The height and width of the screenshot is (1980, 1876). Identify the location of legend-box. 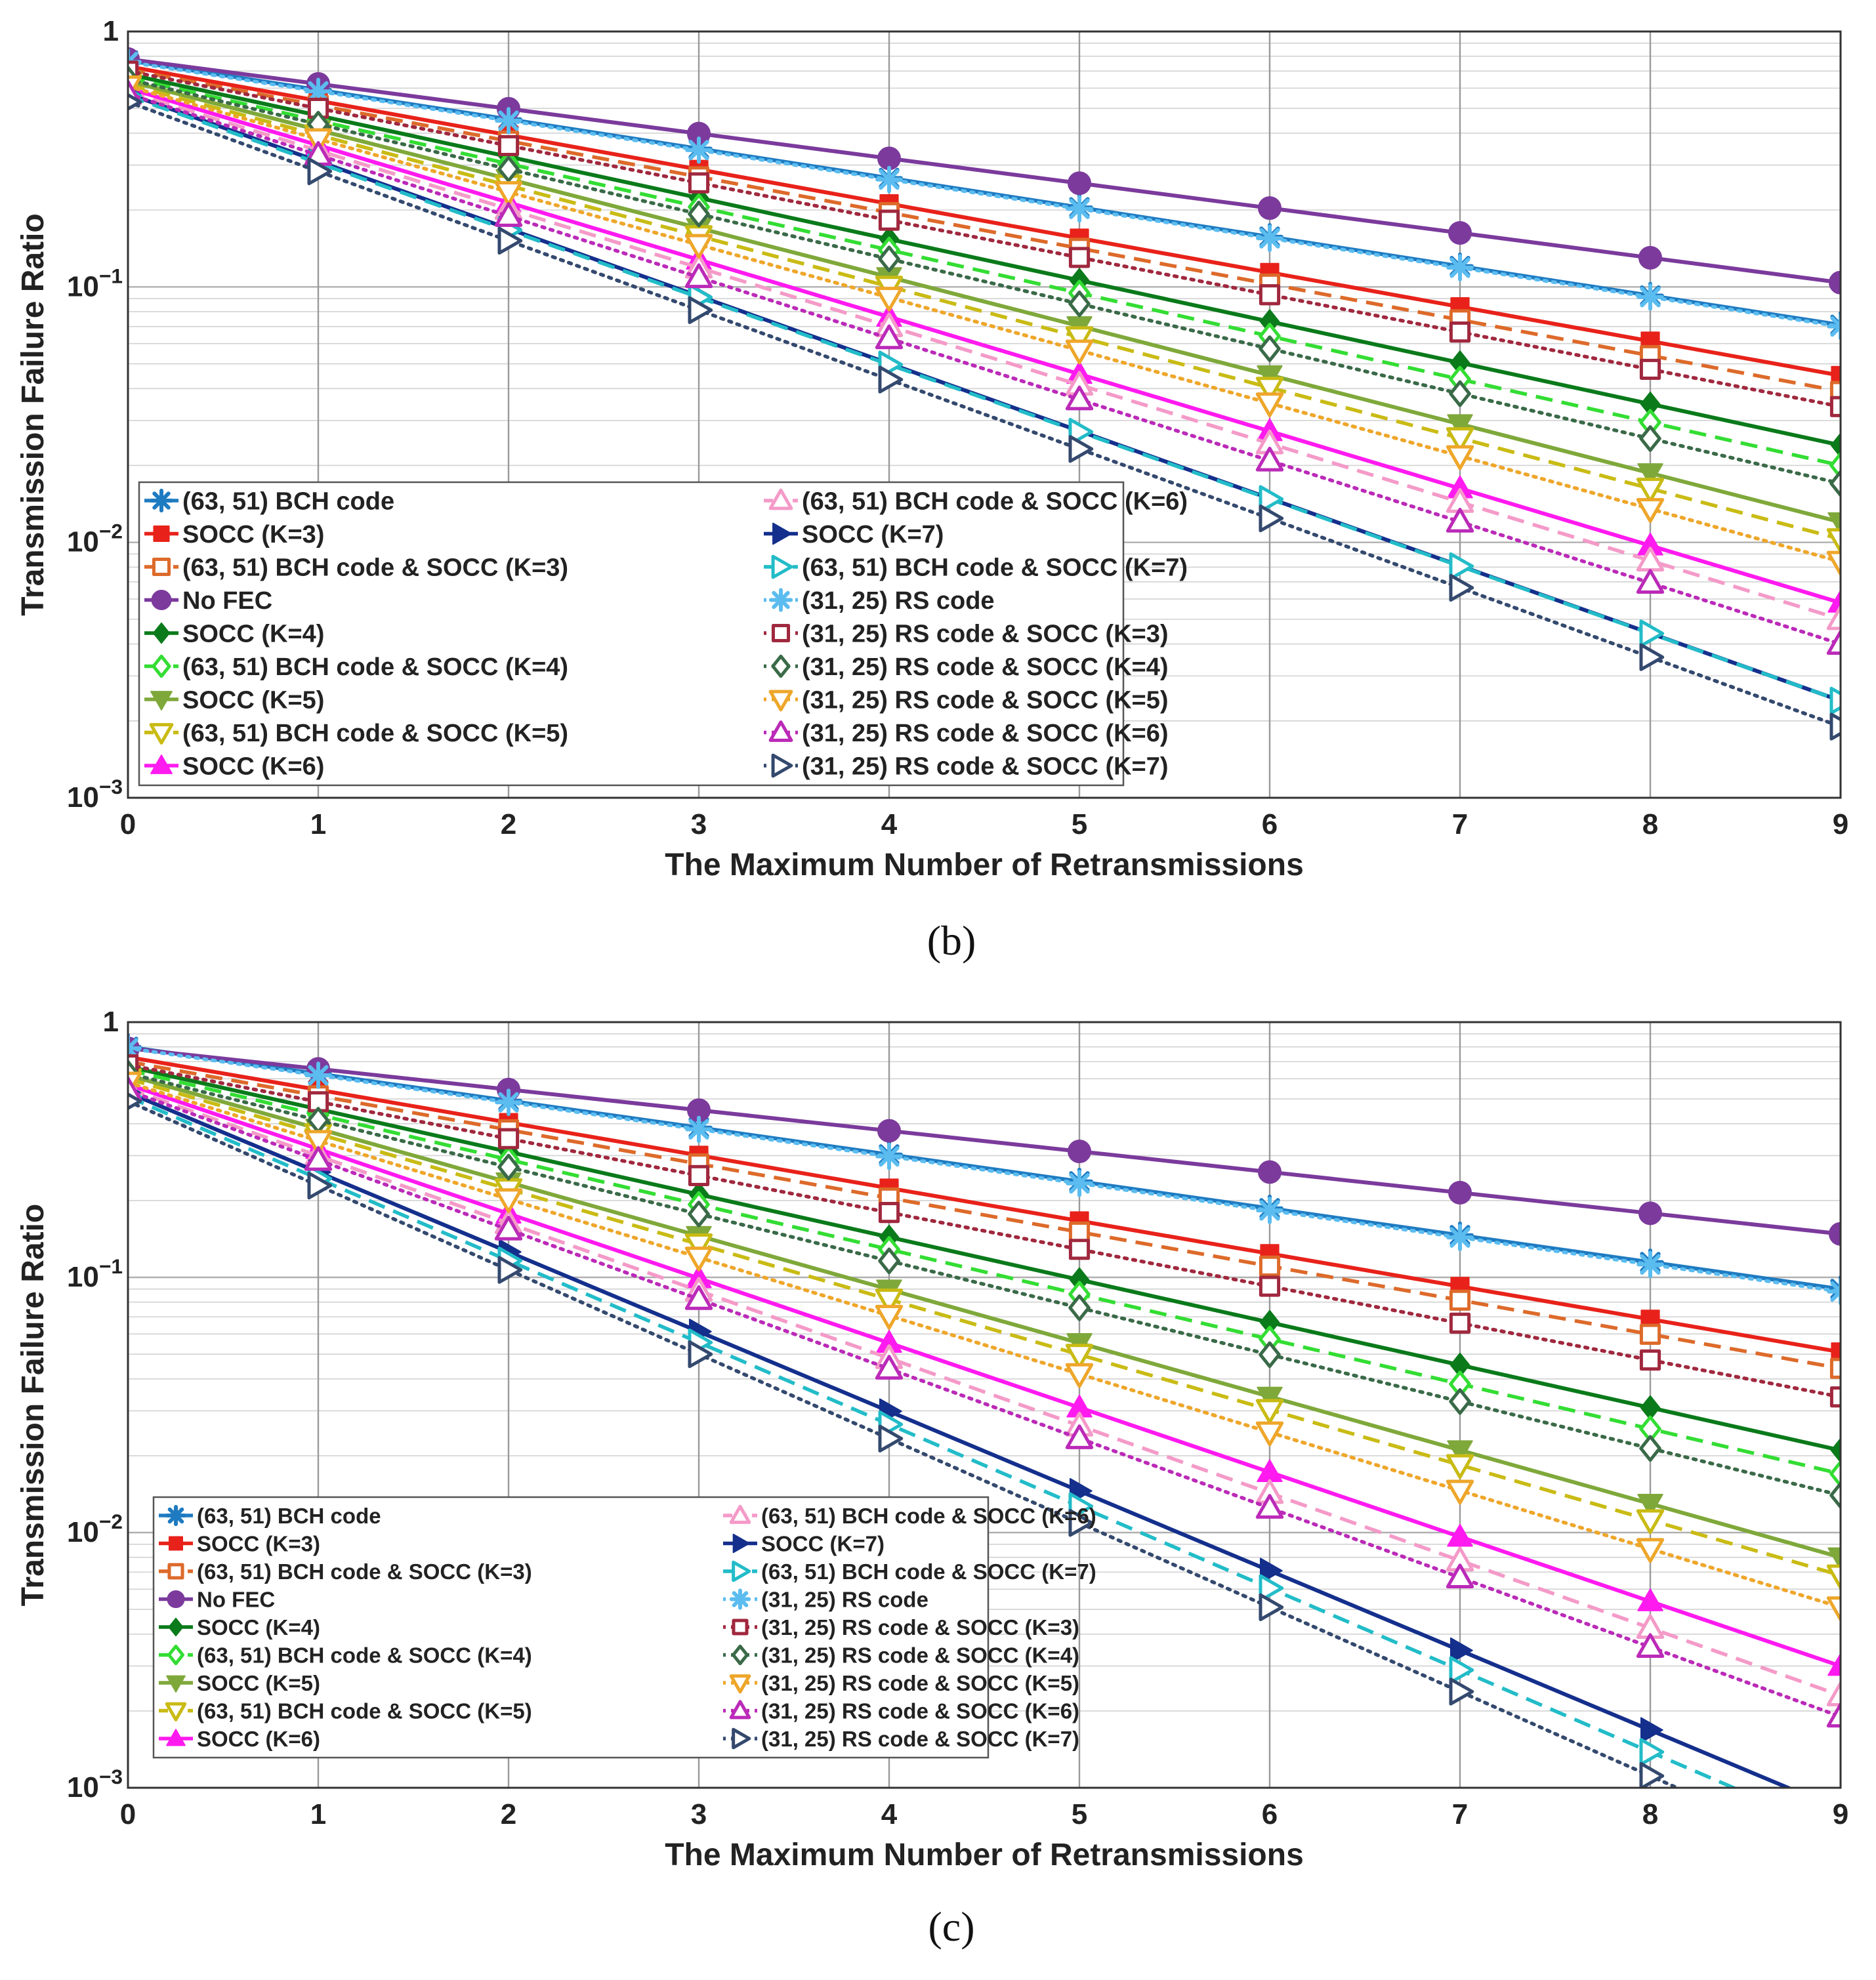
(631, 634).